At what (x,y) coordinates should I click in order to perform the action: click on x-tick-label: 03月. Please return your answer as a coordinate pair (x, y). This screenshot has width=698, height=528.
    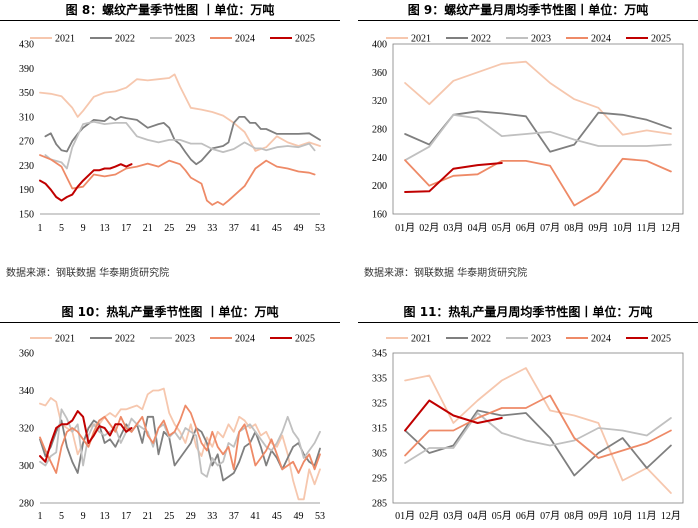
    Looking at the image, I should click on (453, 228).